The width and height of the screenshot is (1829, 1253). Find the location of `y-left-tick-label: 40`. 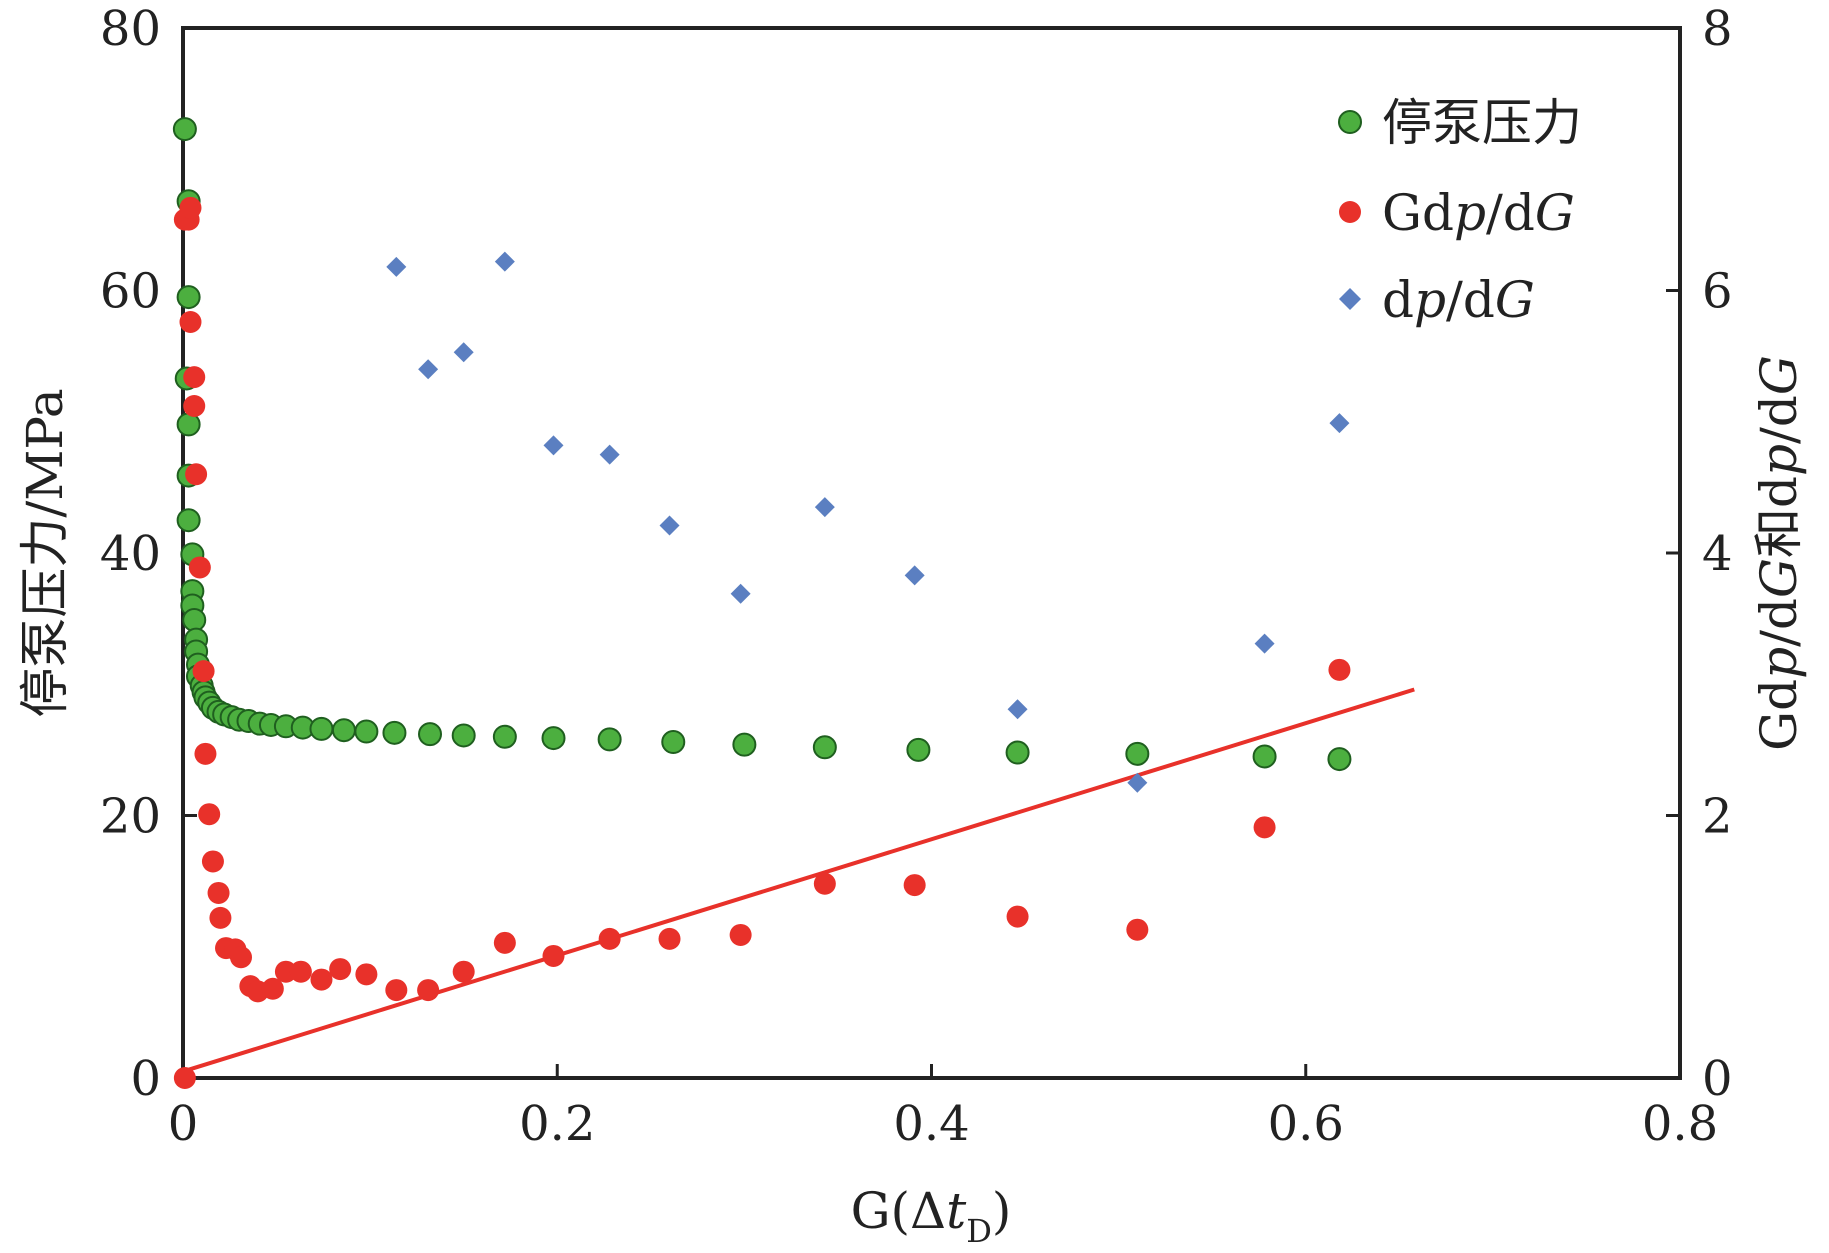

y-left-tick-label: 40 is located at coordinates (130, 554).